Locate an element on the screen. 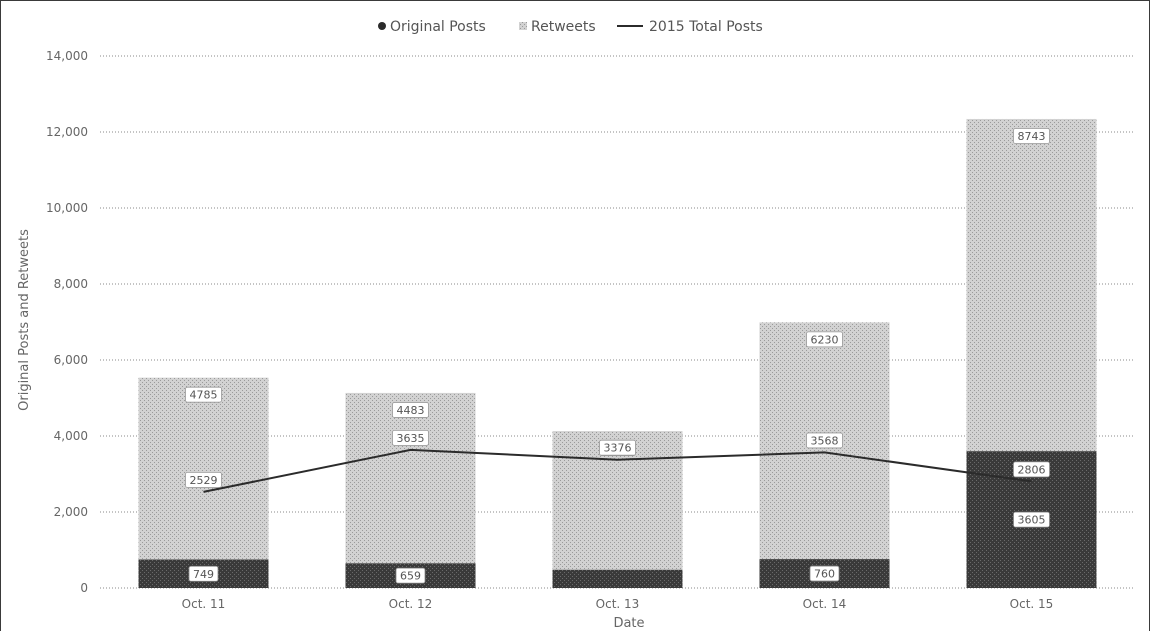 This screenshot has width=1150, height=631. data-label: 3568 is located at coordinates (824, 440).